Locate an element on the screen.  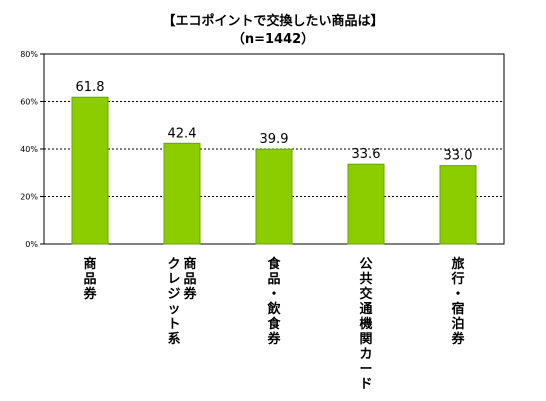
y-tick-label: 40% is located at coordinates (29, 149).